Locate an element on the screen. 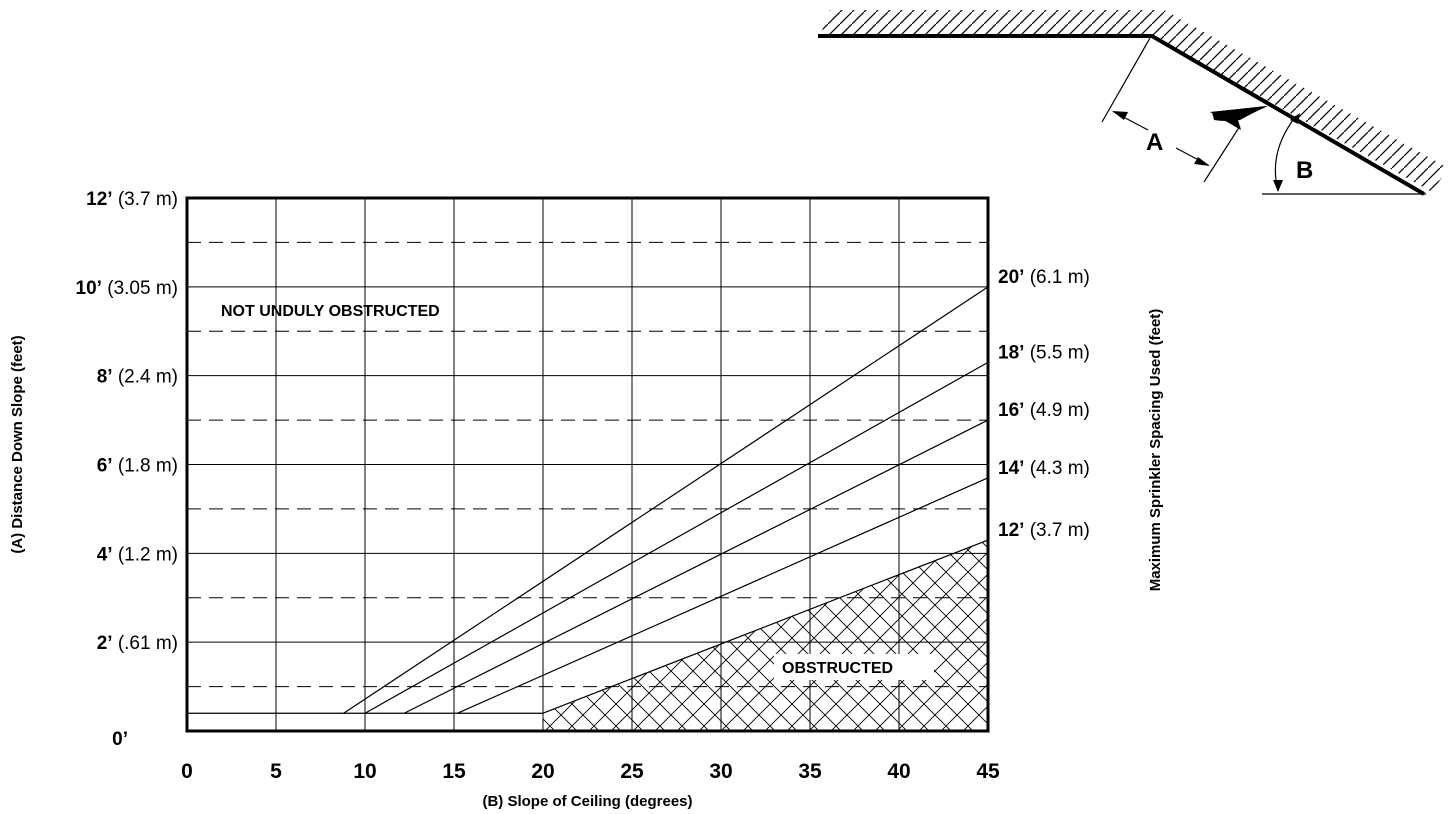 This screenshot has height=814, width=1450. y-tick-meters: (1.8 m) is located at coordinates (145, 466).